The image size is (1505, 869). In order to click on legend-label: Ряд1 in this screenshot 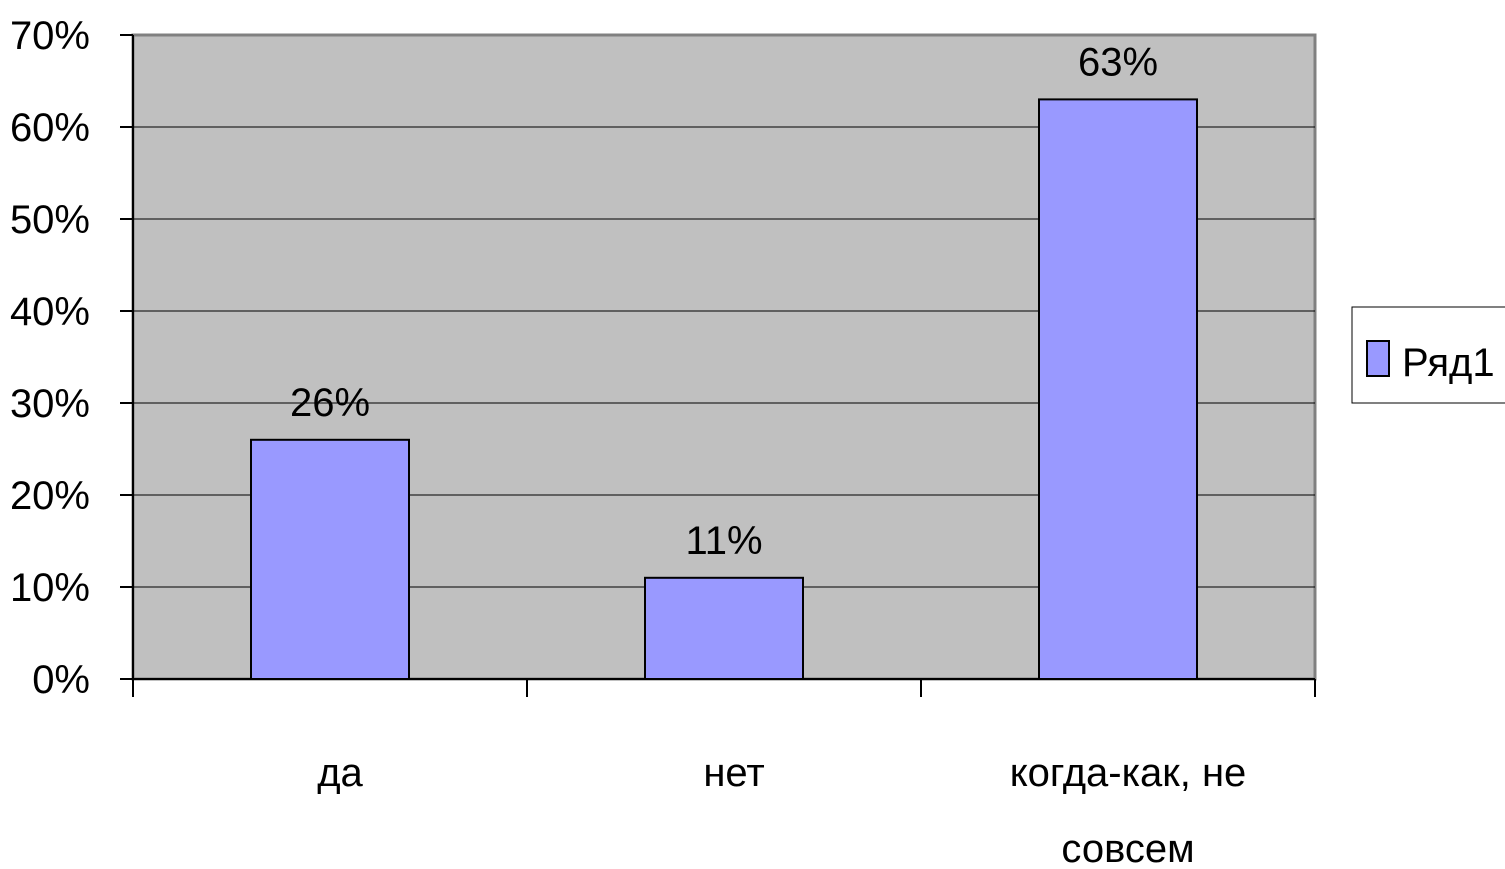, I will do `click(1448, 363)`.